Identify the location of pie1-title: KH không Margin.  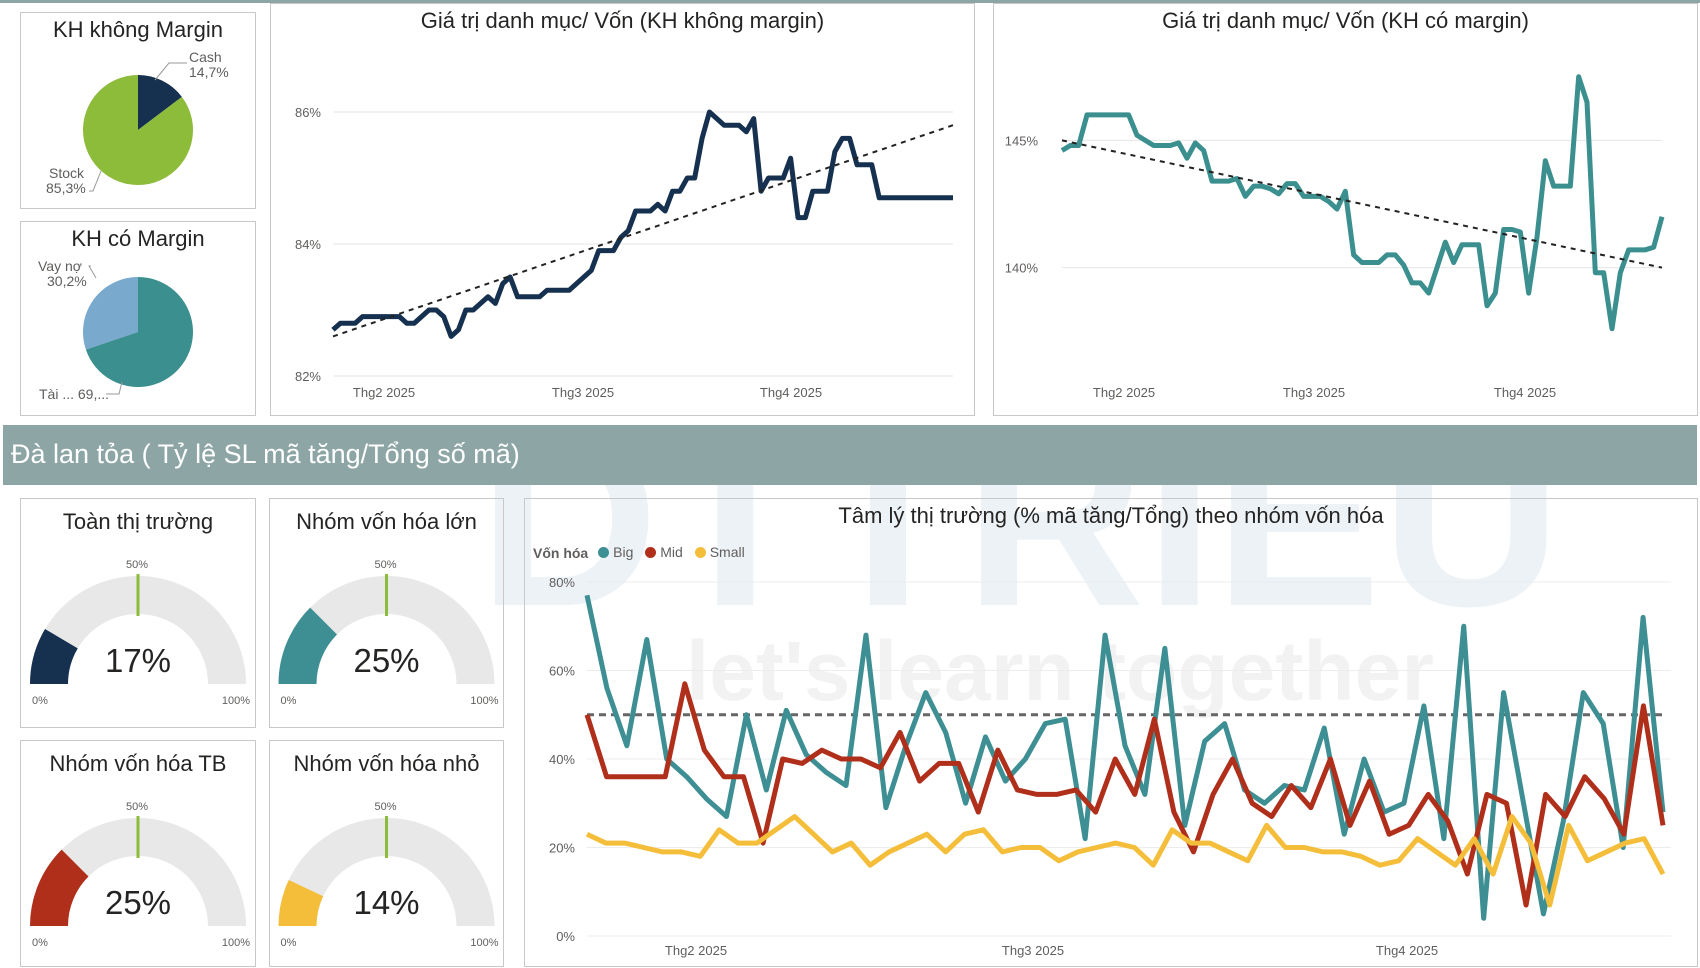
(138, 29).